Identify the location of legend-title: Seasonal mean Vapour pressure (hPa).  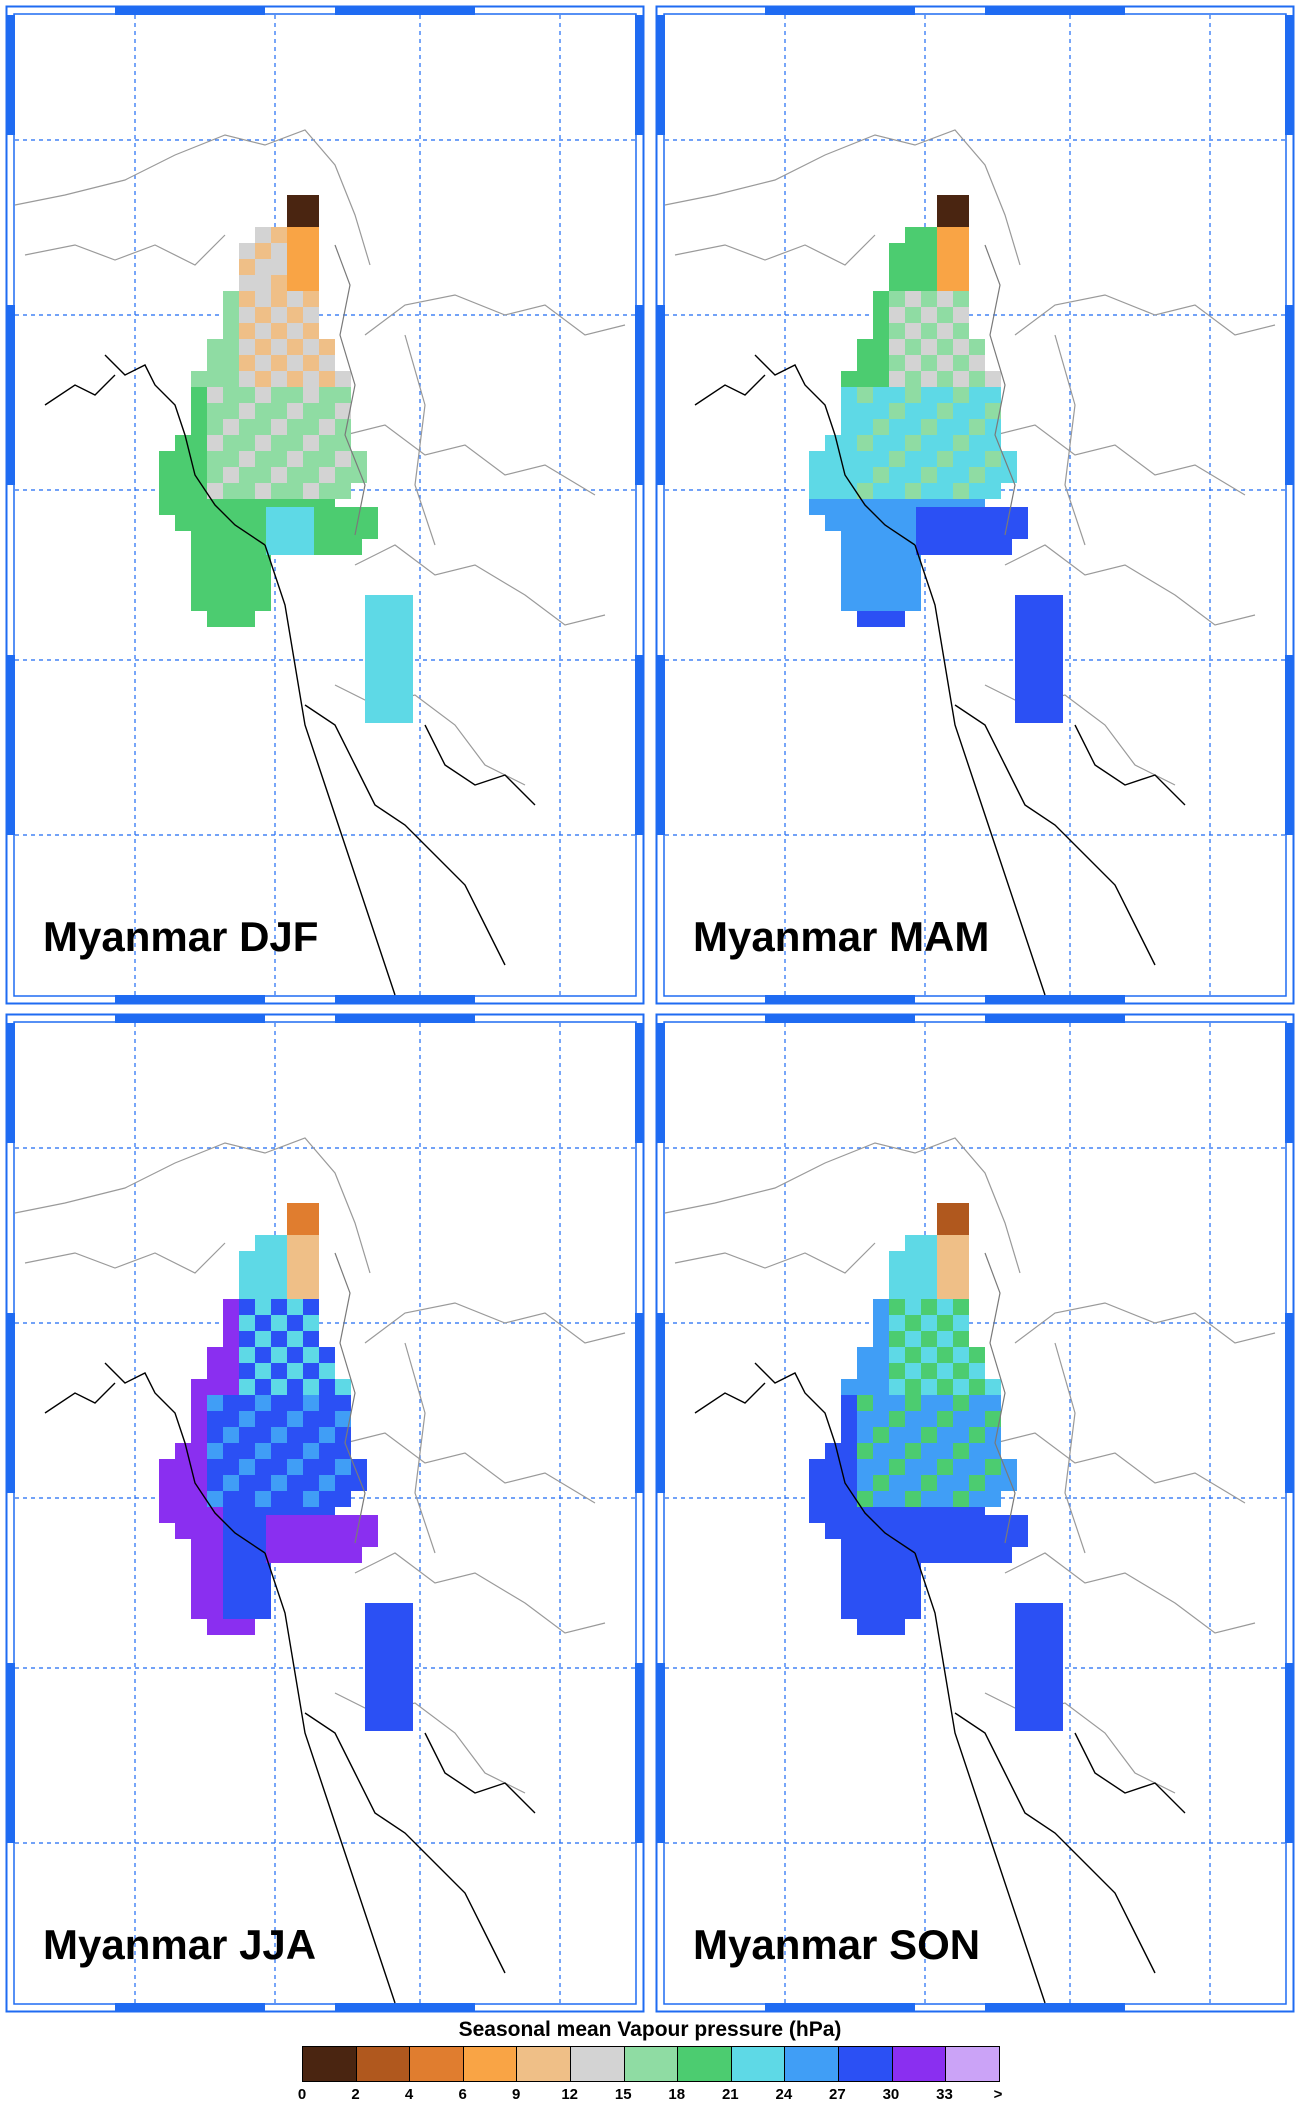
(650, 2029).